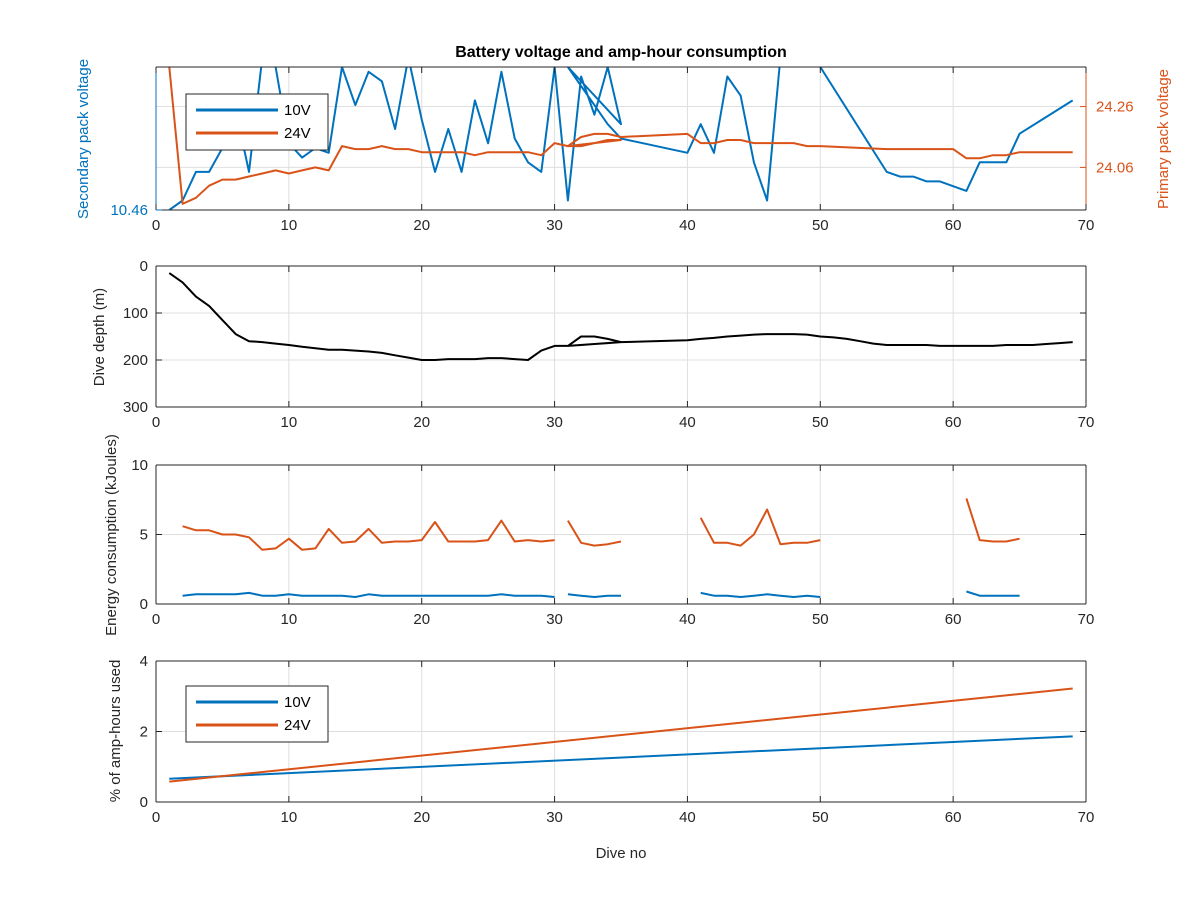  I want to click on series-line-black, so click(620, 316).